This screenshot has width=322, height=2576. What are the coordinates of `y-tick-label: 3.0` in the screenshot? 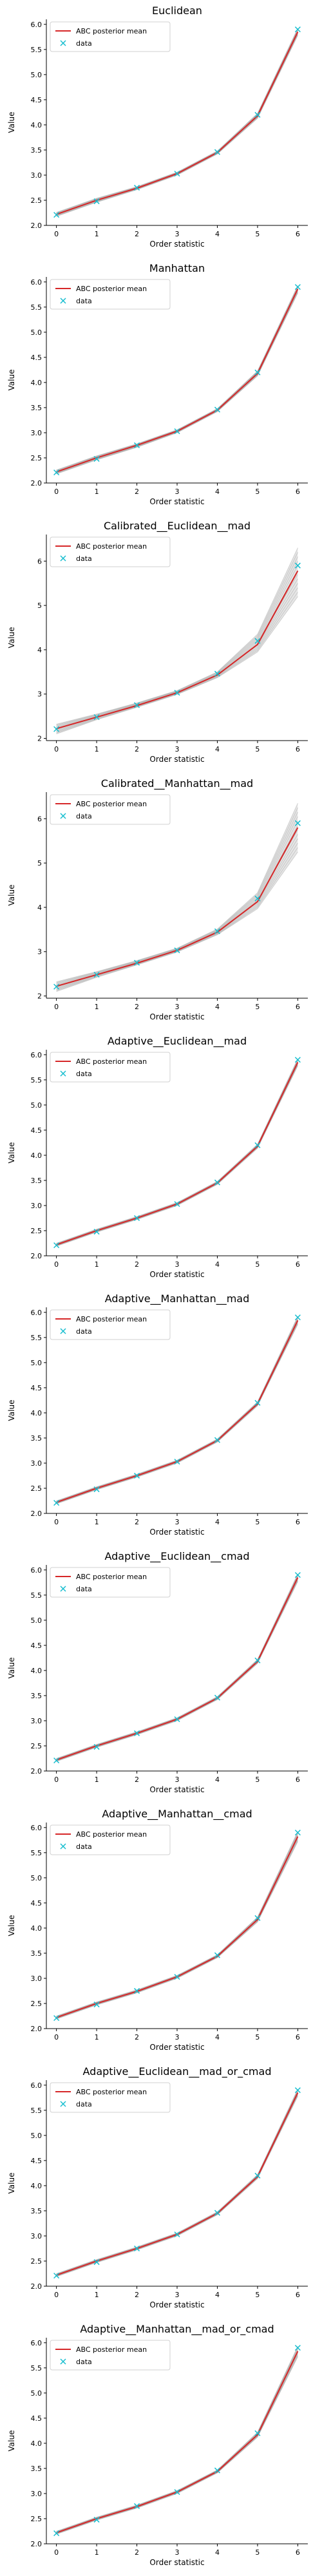 It's located at (37, 1463).